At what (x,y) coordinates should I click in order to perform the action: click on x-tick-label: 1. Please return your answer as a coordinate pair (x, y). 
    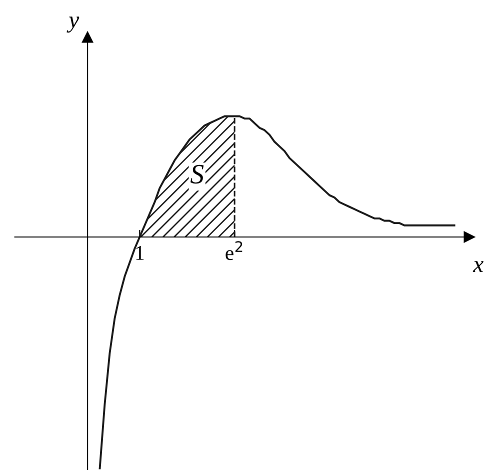
    Looking at the image, I should click on (140, 253).